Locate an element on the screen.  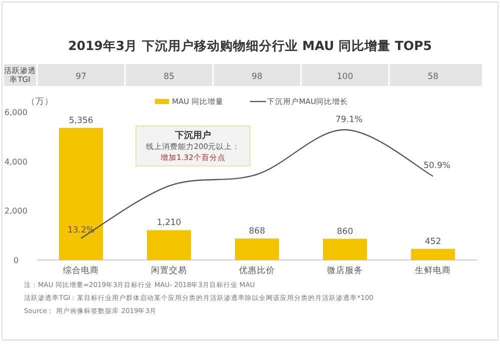
y-tick-label: 6,000 is located at coordinates (16, 112).